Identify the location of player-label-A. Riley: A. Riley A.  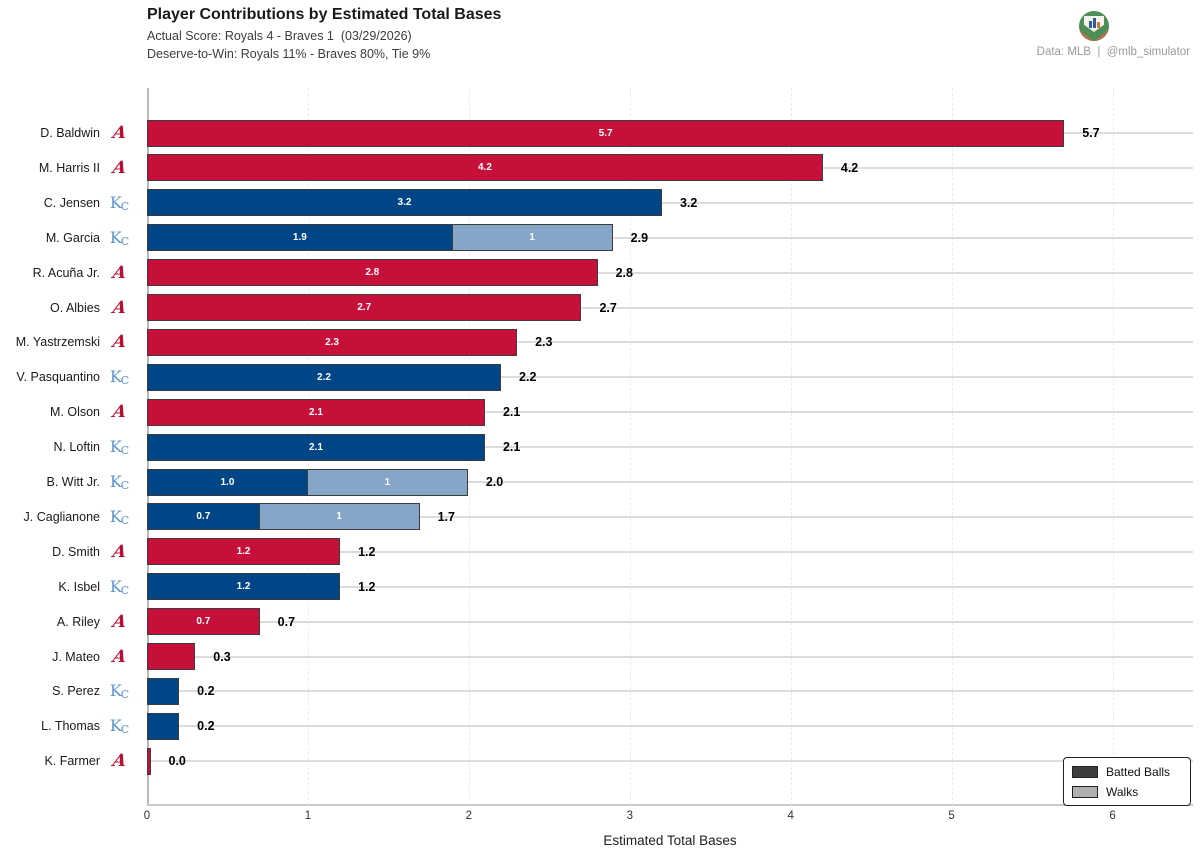
(70, 621).